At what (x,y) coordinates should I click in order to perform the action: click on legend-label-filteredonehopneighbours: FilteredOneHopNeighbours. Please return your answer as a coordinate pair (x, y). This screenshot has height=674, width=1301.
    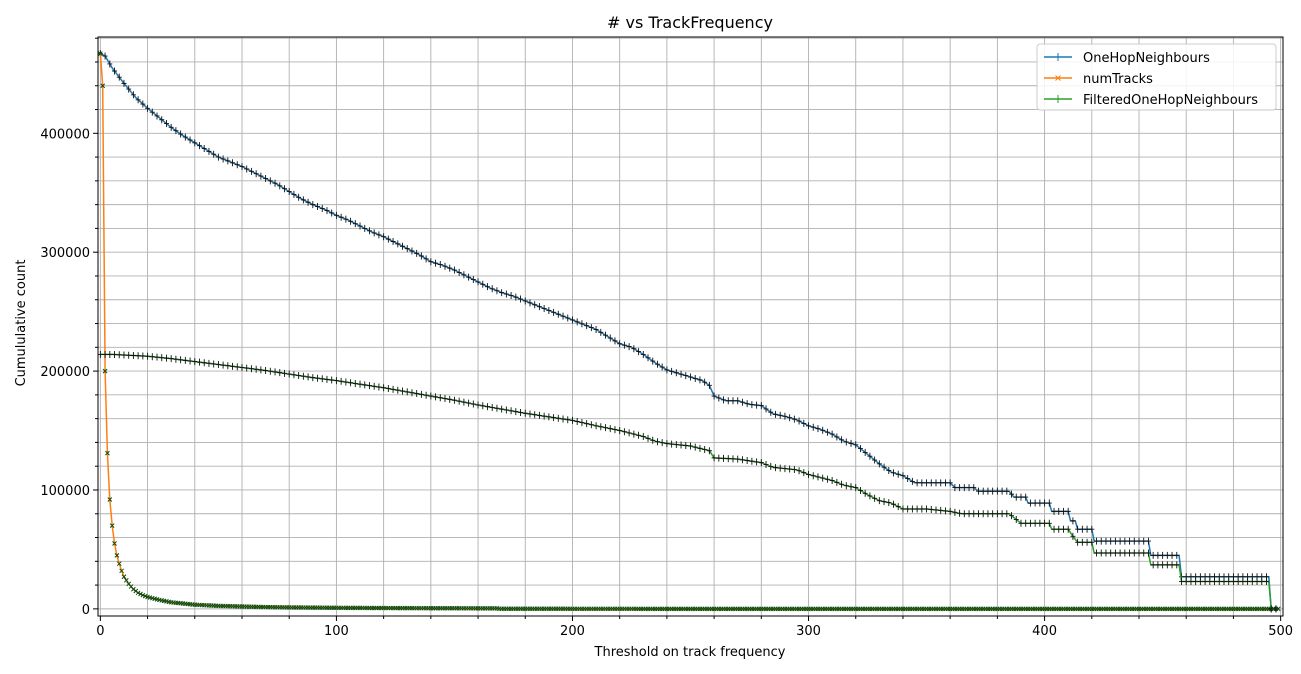
    Looking at the image, I should click on (1170, 100).